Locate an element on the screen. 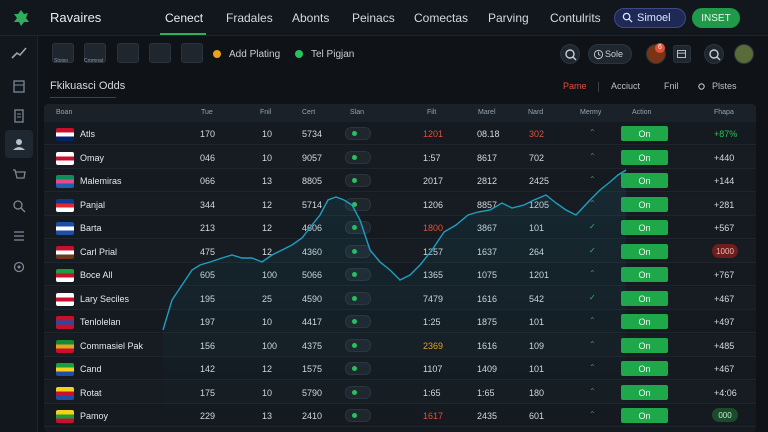 This screenshot has height=432, width=768. filter-3: Plstes is located at coordinates (724, 86).